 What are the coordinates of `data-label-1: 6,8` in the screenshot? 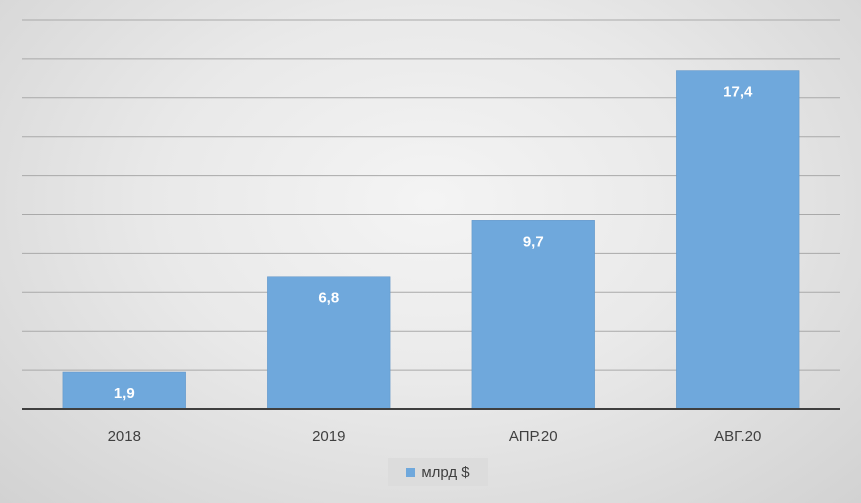 It's located at (328, 298).